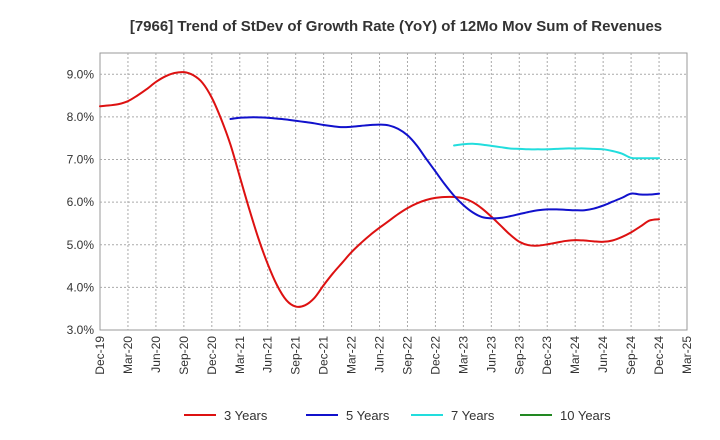 This screenshot has height=440, width=720. Describe the element at coordinates (407, 355) in the screenshot. I see `x-tick-label: Sep-22` at that location.